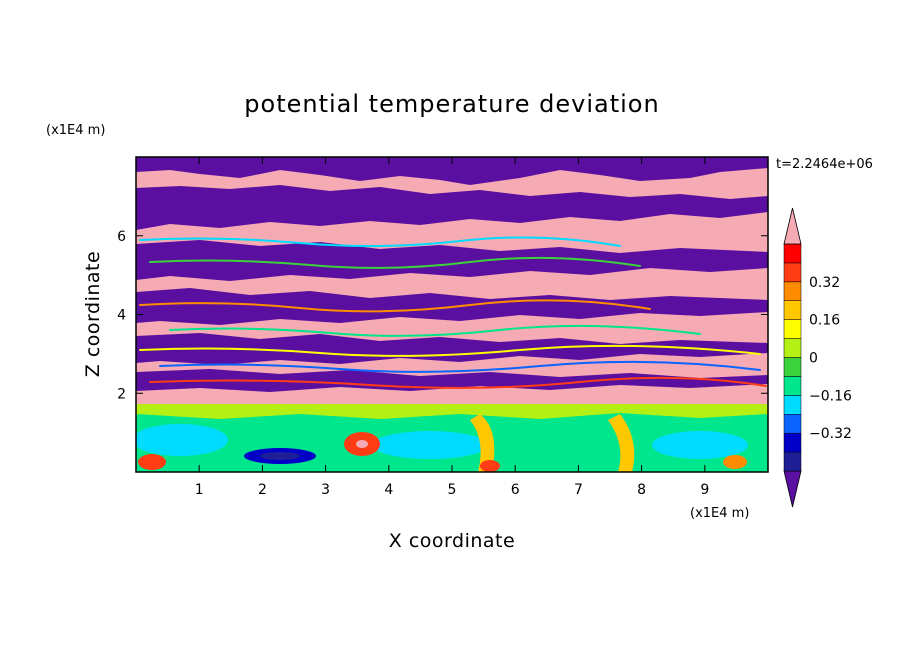 Image resolution: width=904 pixels, height=654 pixels. Describe the element at coordinates (641, 490) in the screenshot. I see `x-tick-label: 8` at that location.